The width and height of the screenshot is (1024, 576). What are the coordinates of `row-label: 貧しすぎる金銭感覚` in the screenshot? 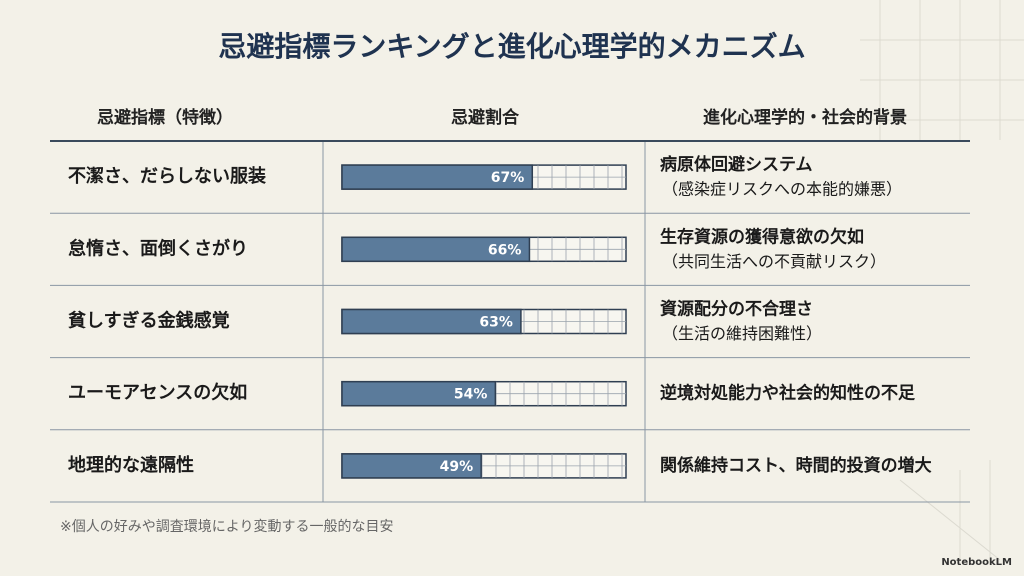 It's located at (149, 321).